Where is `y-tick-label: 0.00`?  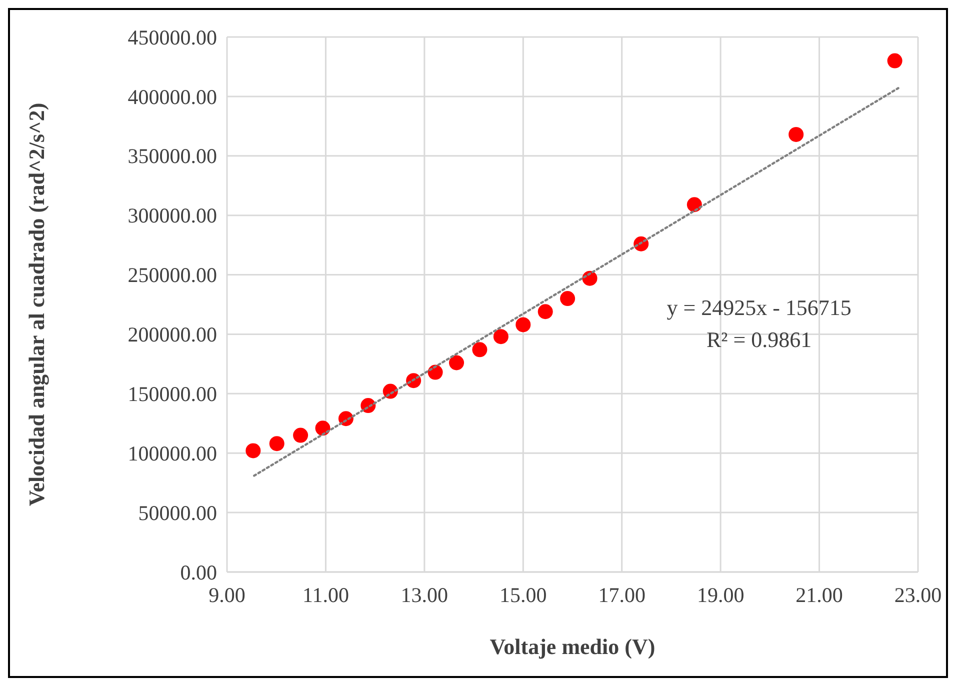
y-tick-label: 0.00 is located at coordinates (198, 572).